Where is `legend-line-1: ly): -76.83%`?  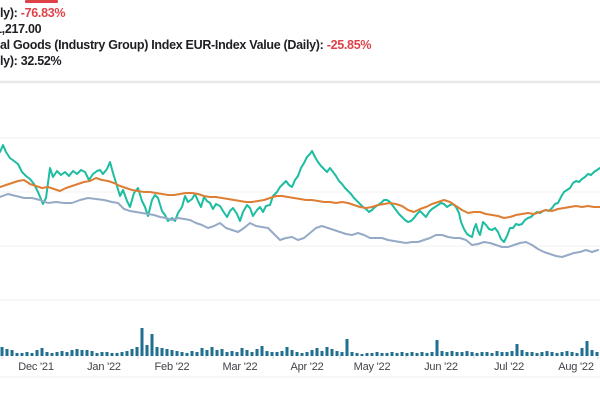
legend-line-1: ly): -76.83% is located at coordinates (33, 13).